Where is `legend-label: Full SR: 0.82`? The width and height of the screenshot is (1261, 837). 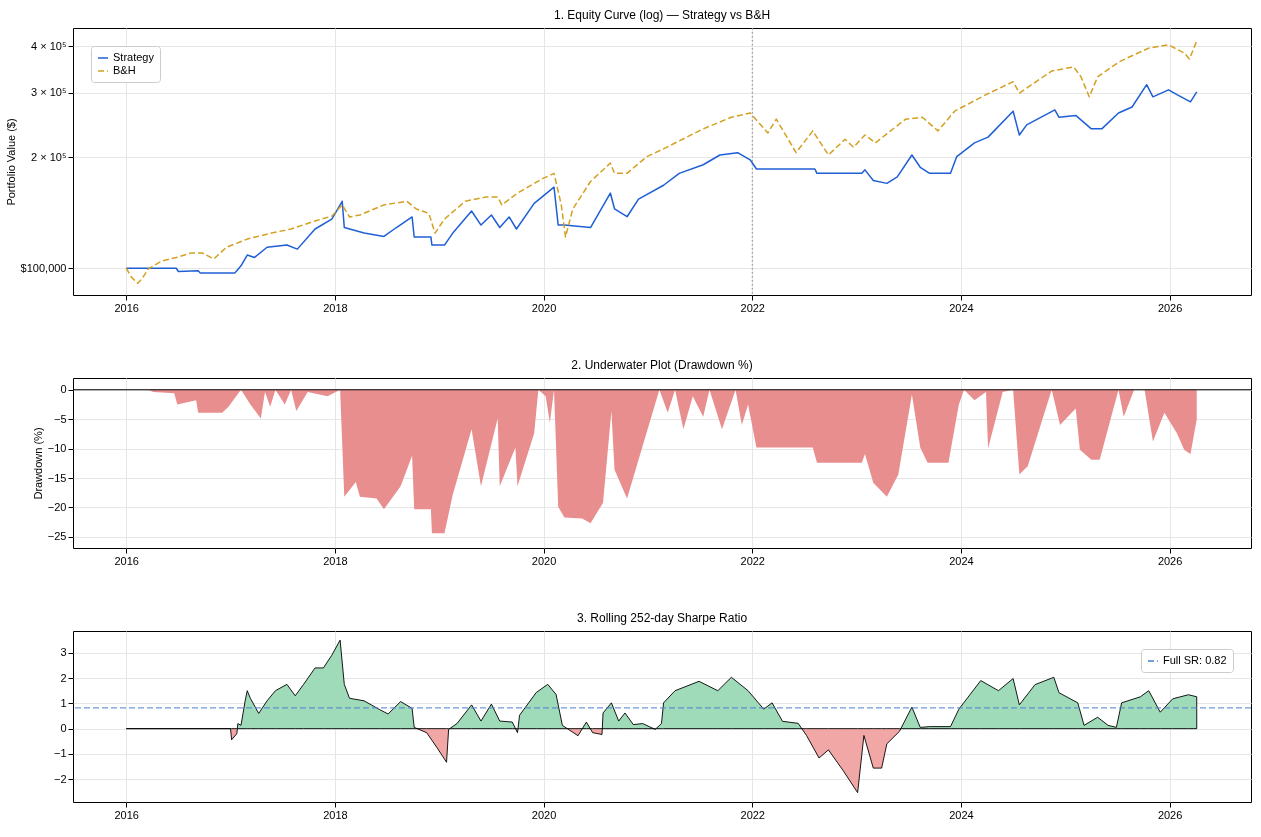
legend-label: Full SR: 0.82 is located at coordinates (1195, 660).